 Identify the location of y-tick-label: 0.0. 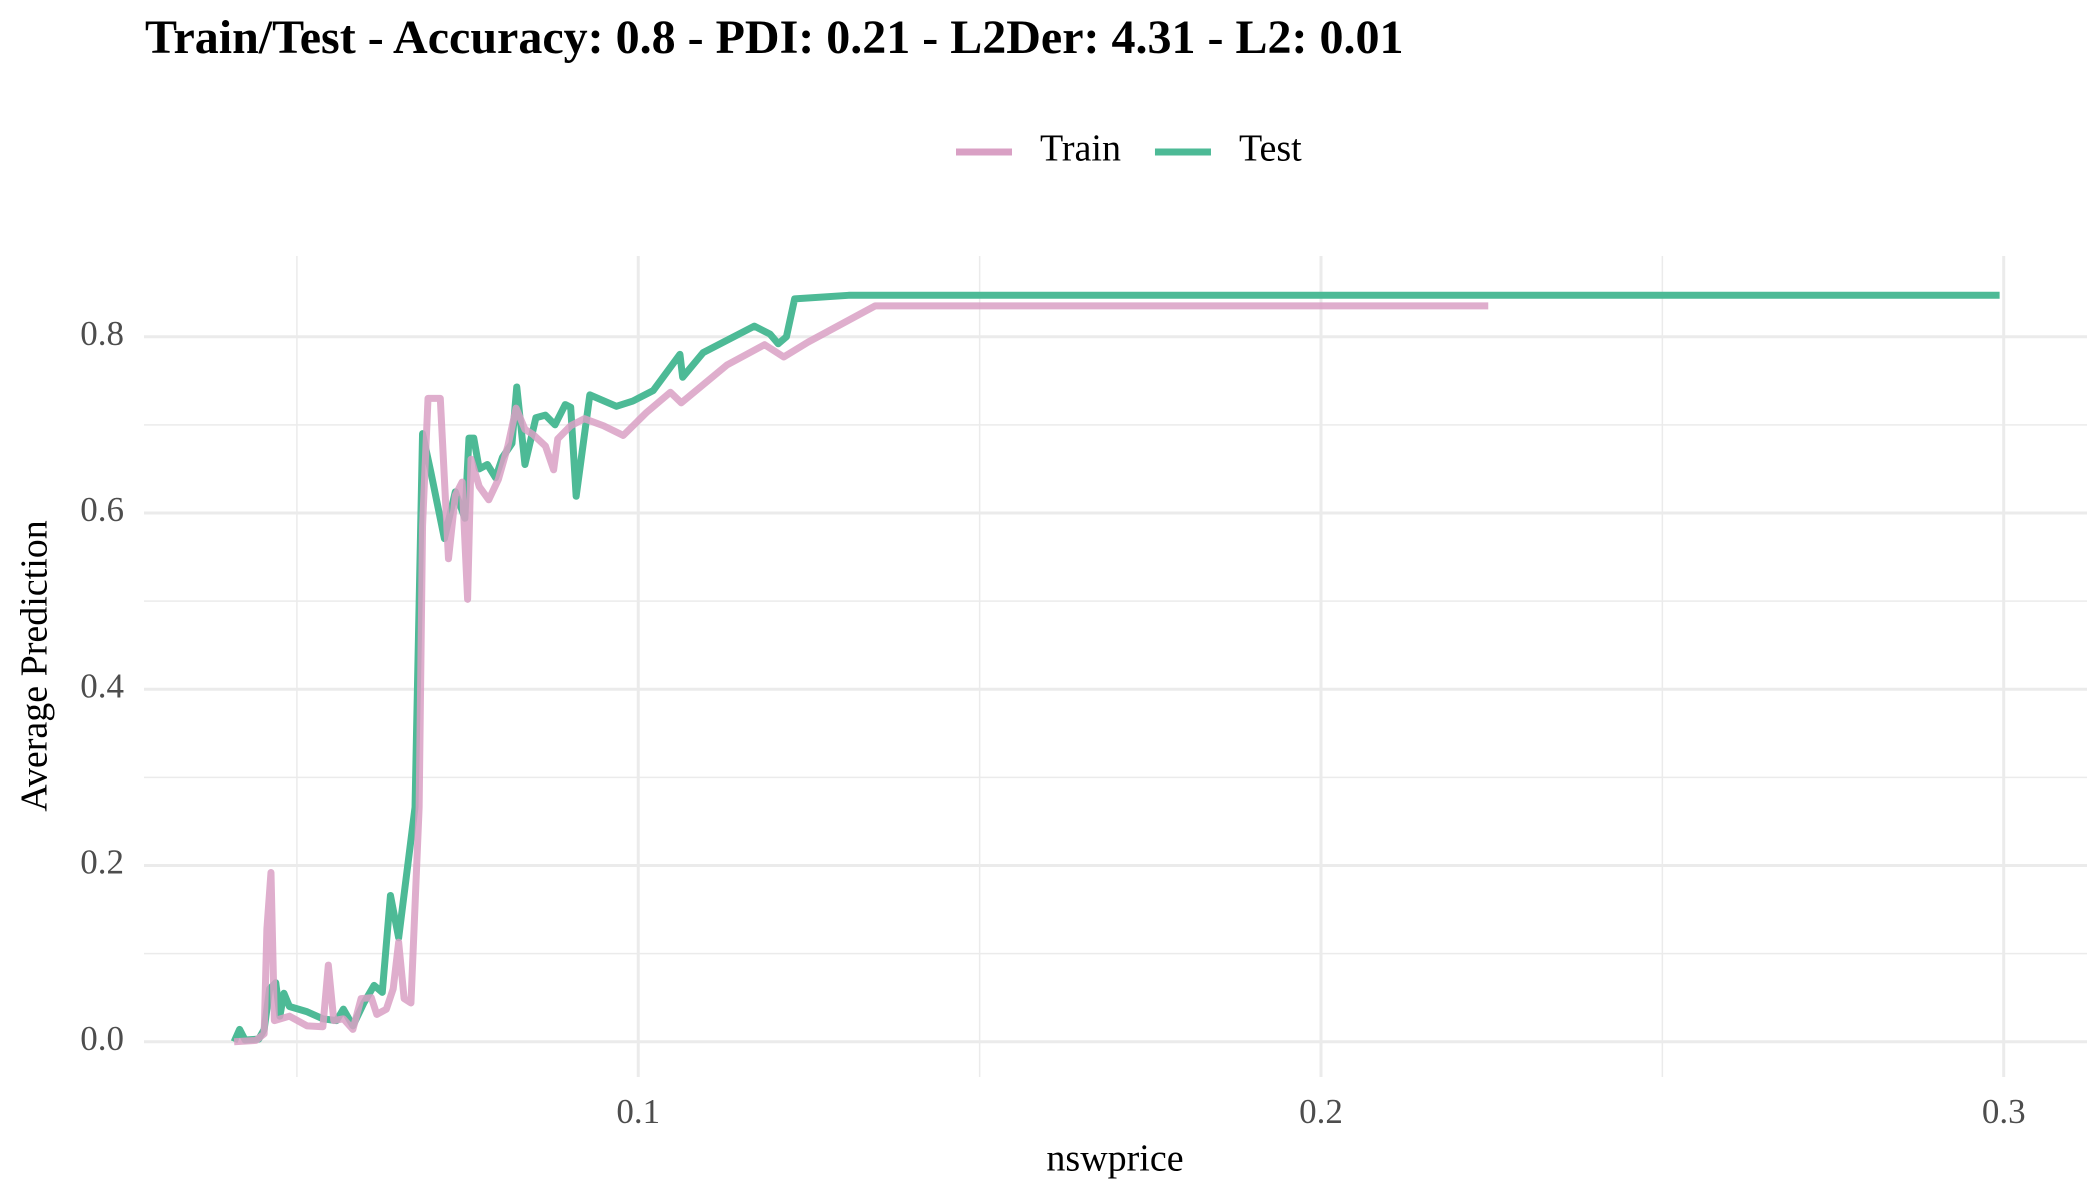
(102, 1038).